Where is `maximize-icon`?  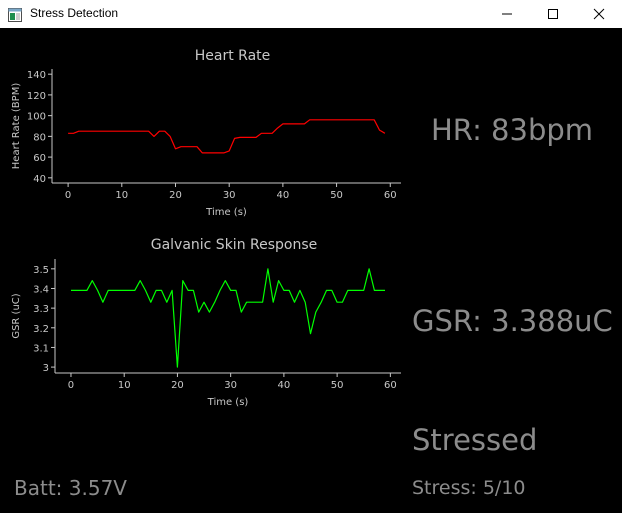
maximize-icon is located at coordinates (553, 14).